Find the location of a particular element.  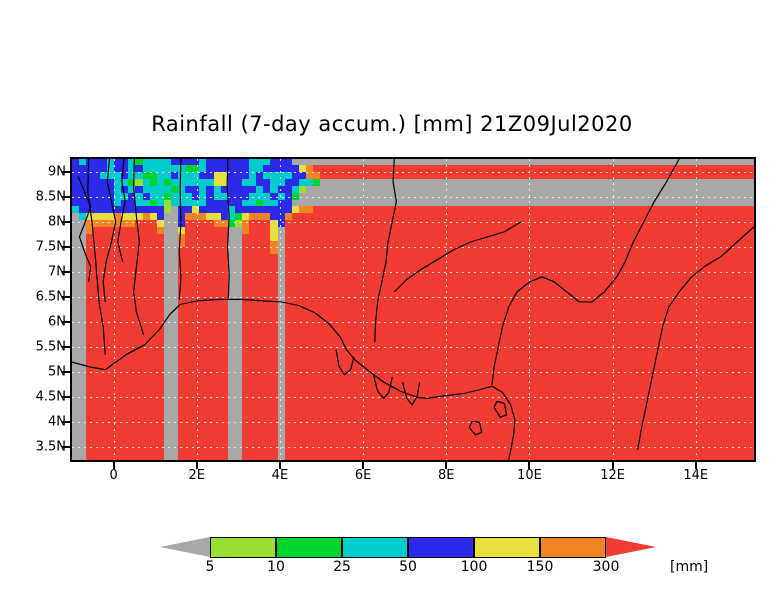

x-tick-label: 2E is located at coordinates (197, 475).